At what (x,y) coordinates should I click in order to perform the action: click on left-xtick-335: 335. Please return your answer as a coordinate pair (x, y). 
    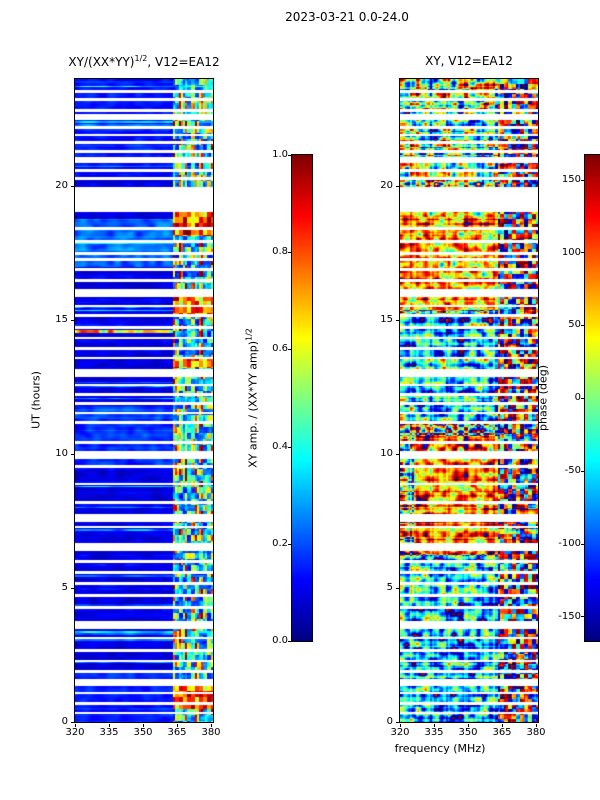
    Looking at the image, I should click on (109, 732).